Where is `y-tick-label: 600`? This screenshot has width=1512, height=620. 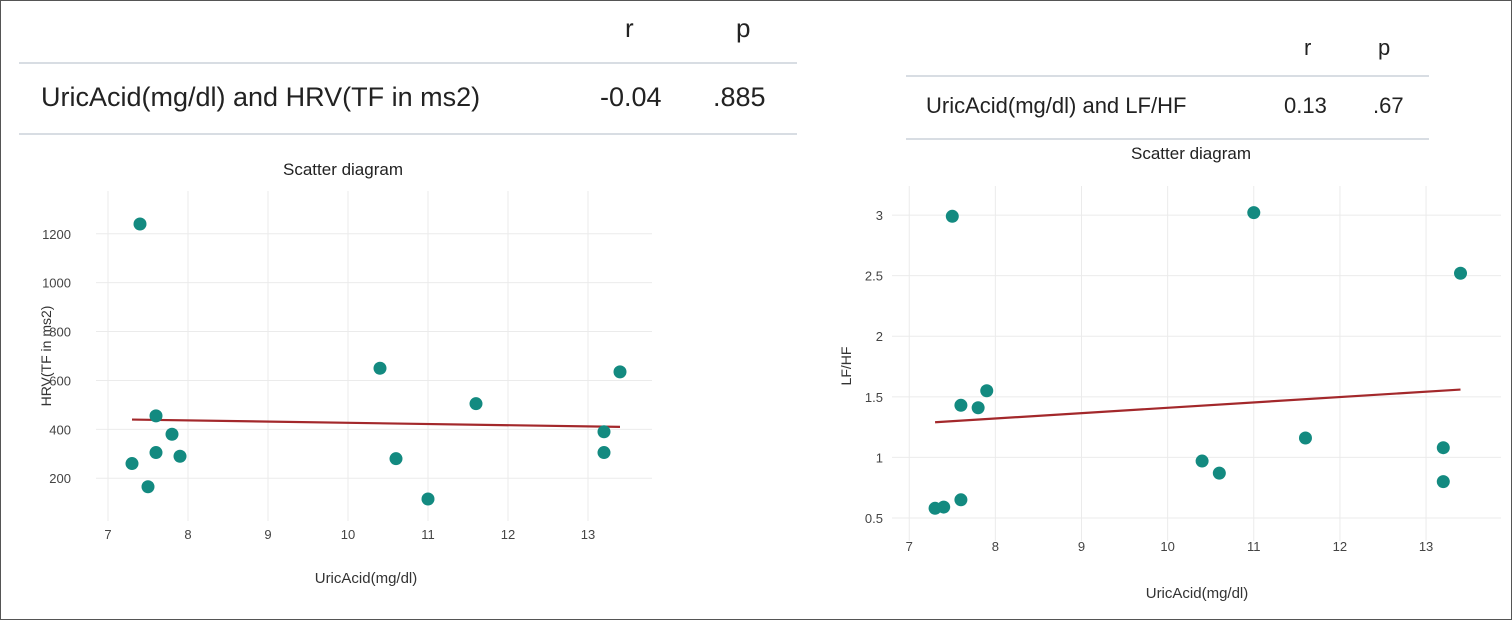 y-tick-label: 600 is located at coordinates (60, 380).